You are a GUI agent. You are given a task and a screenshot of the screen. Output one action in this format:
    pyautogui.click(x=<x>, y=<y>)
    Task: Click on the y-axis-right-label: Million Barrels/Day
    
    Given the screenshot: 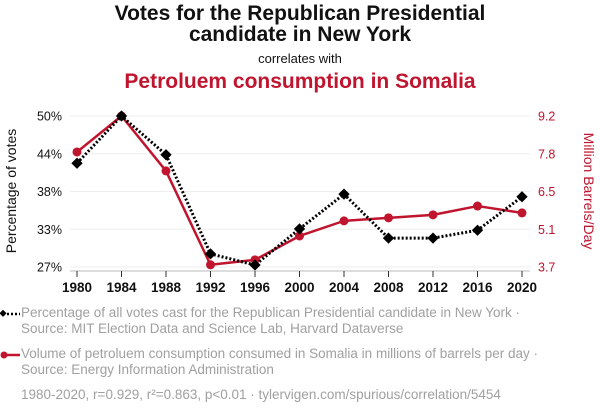 What is the action you would take?
    pyautogui.click(x=589, y=191)
    